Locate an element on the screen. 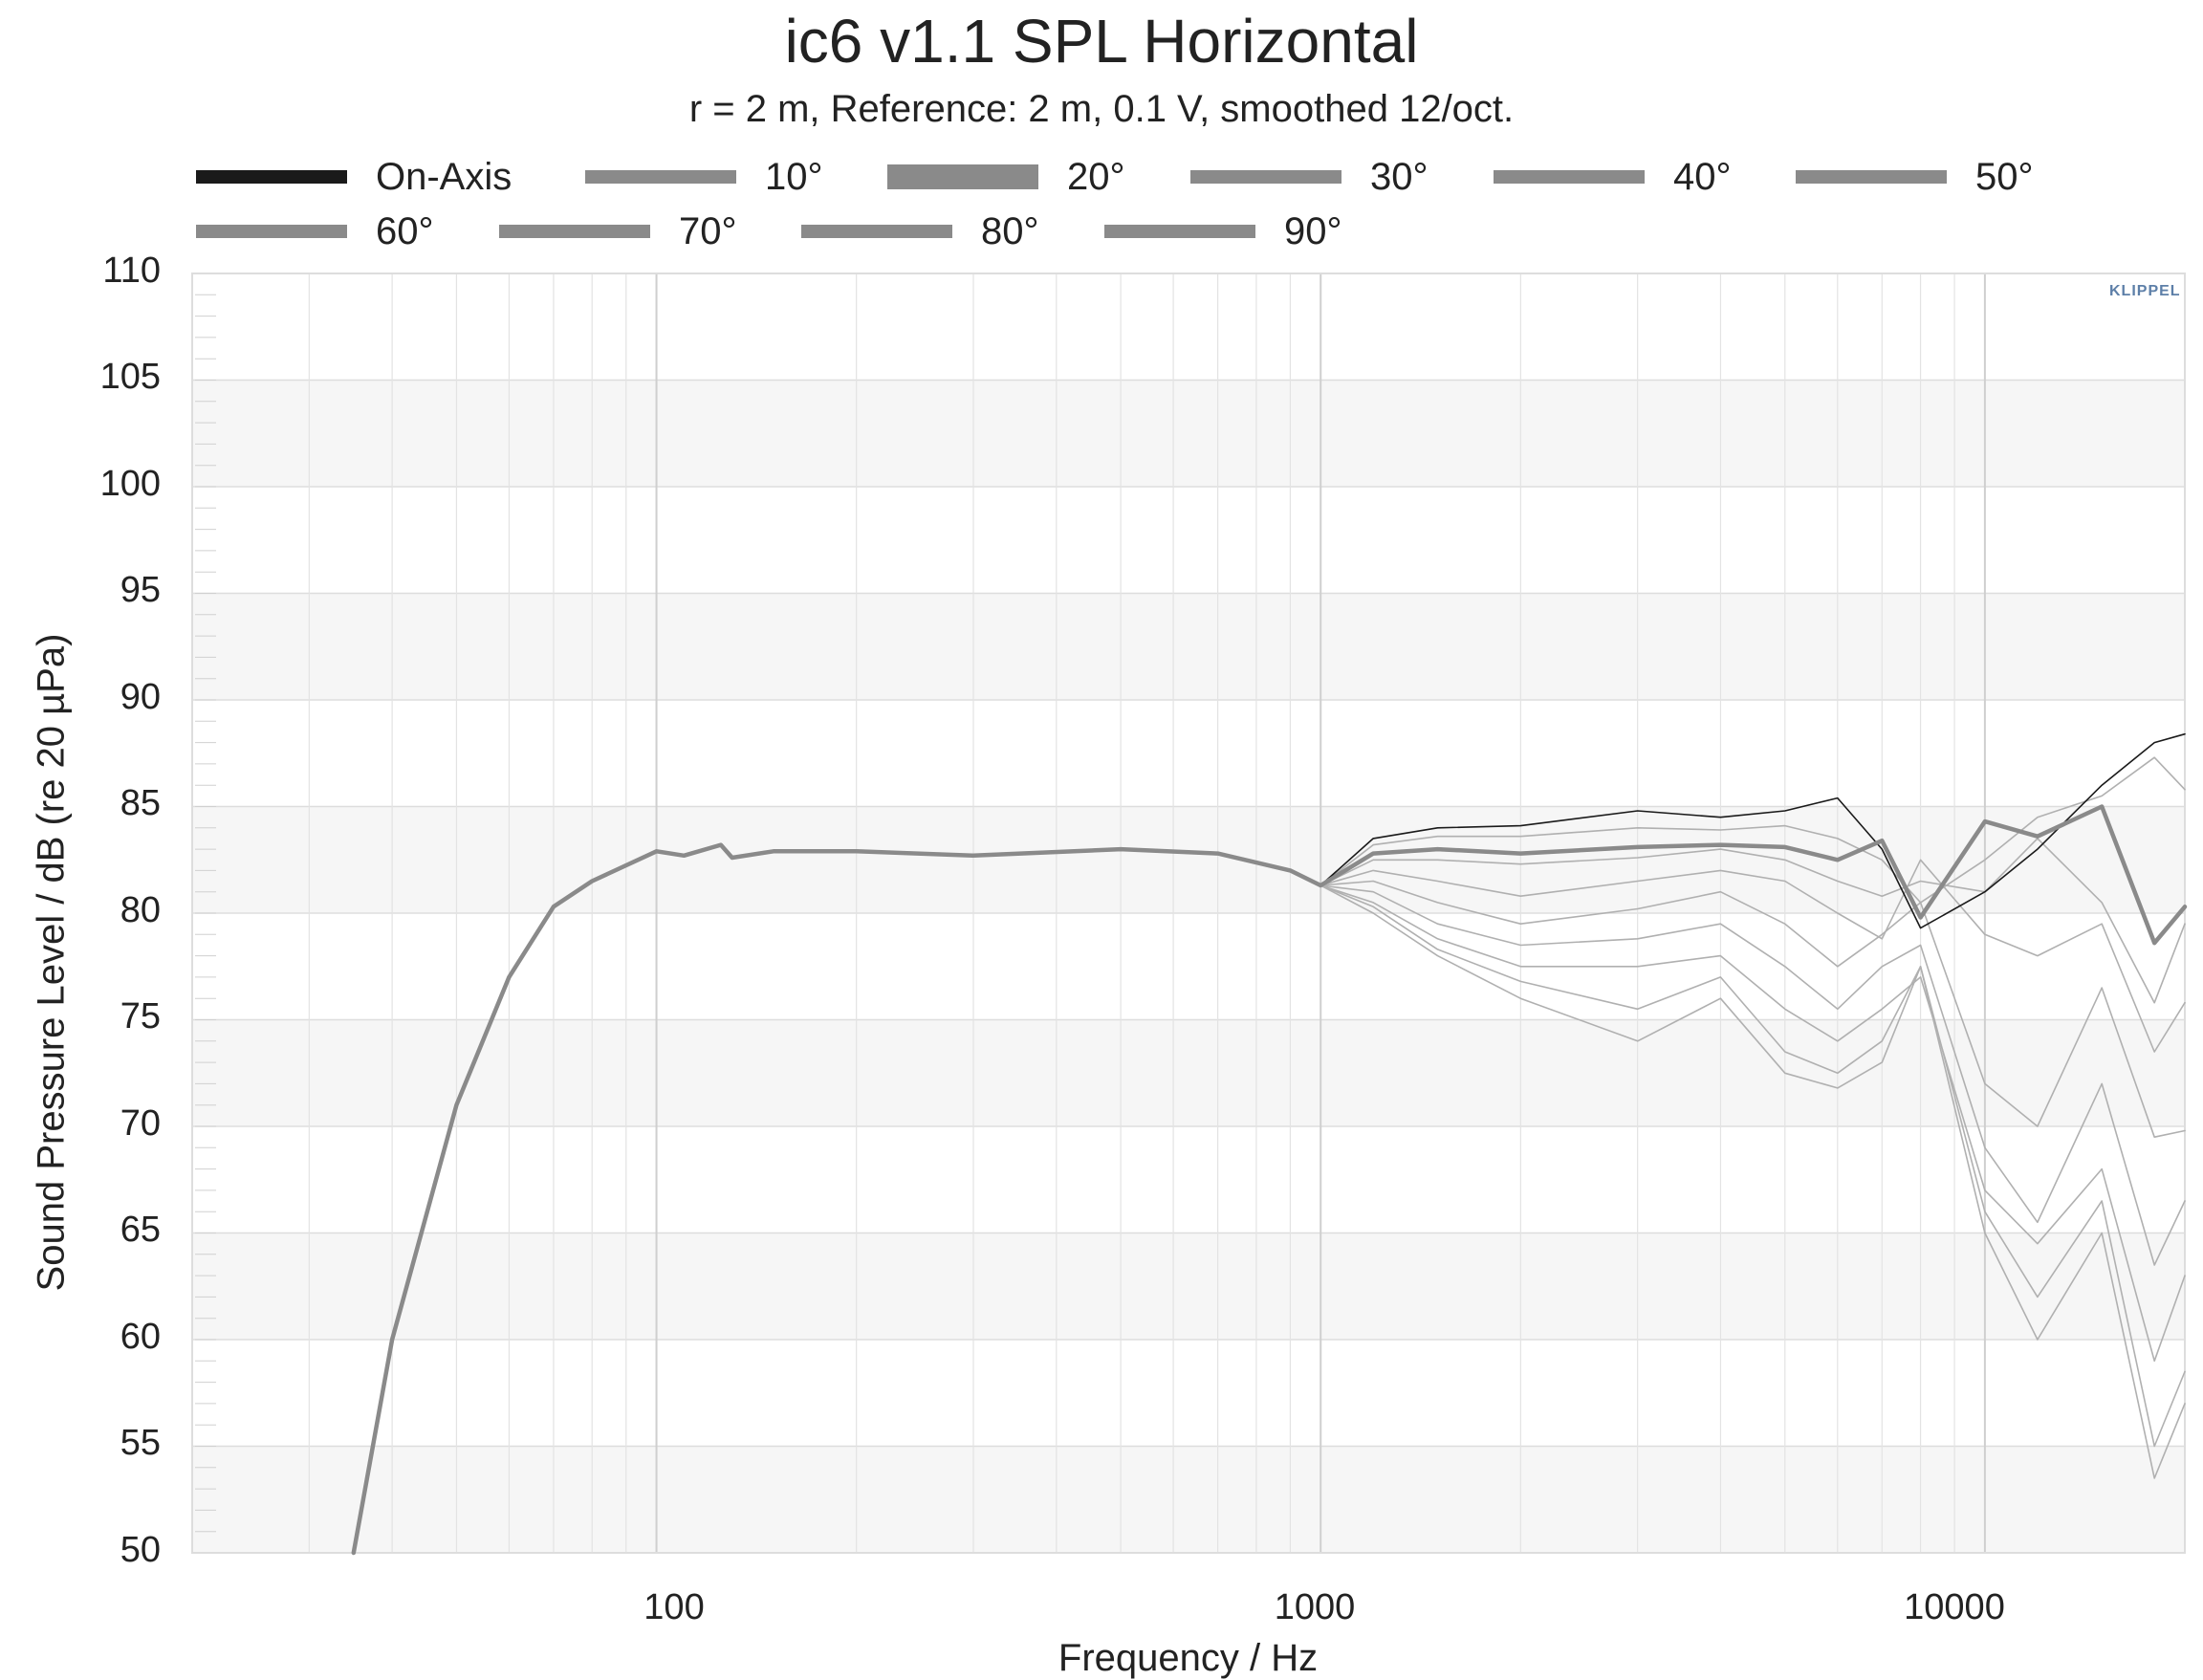 The width and height of the screenshot is (2203, 1680). y-tick-label: 85 is located at coordinates (141, 803).